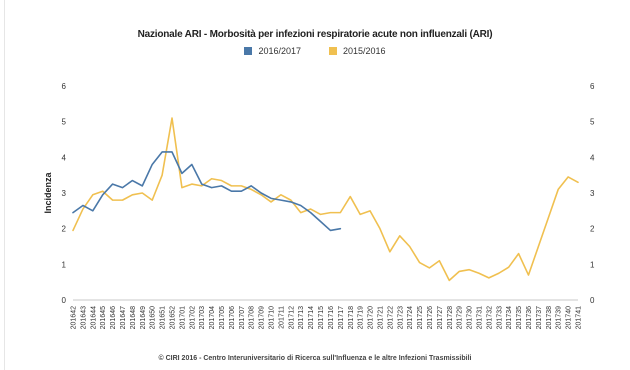  I want to click on legend-swatch-2015-2016, so click(333, 51).